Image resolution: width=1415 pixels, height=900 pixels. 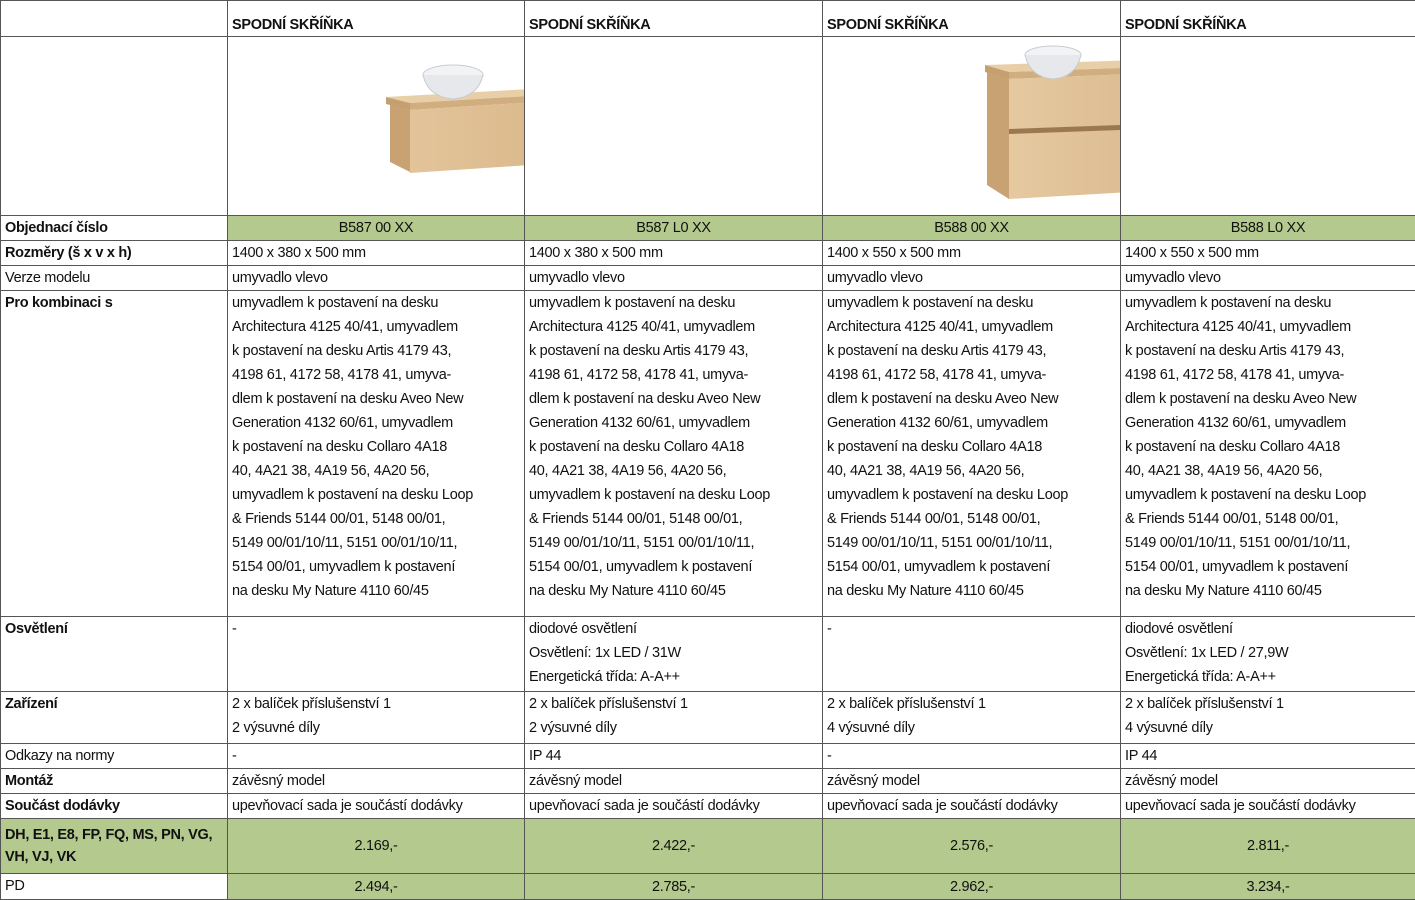 I want to click on value-cell: B588 L0 XX, so click(x=1268, y=228).